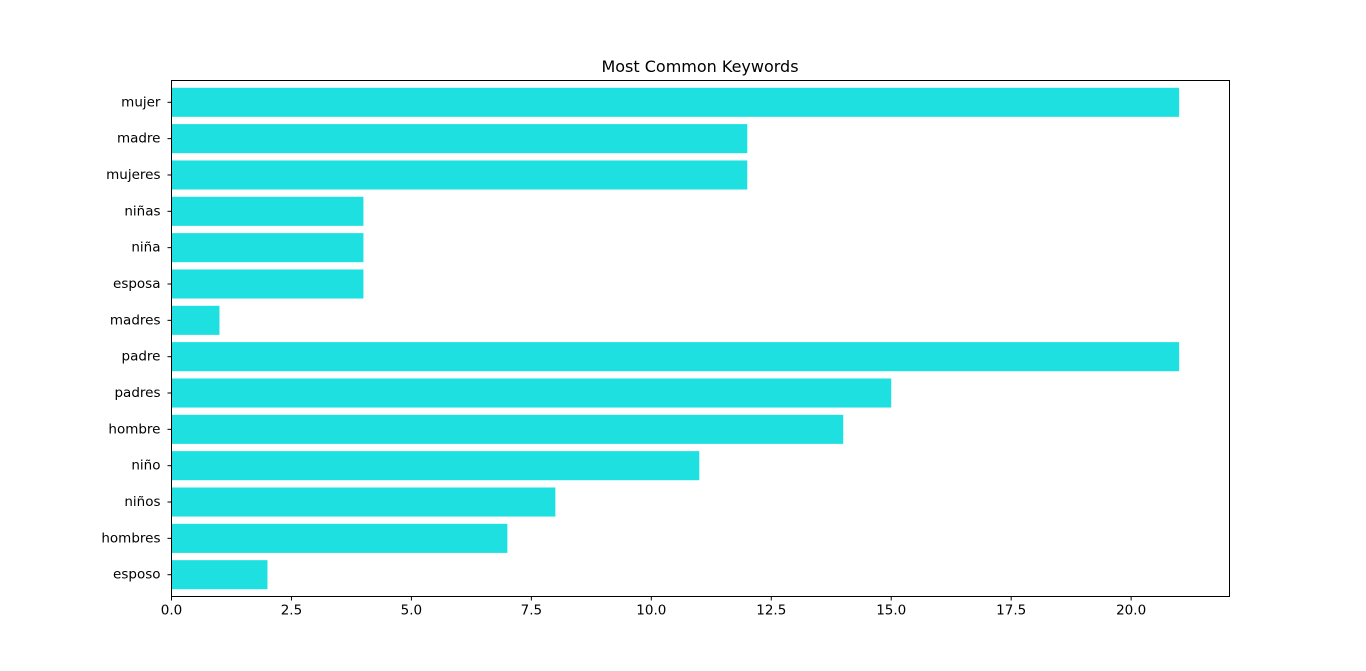  Describe the element at coordinates (675, 357) in the screenshot. I see `bar-padre` at that location.